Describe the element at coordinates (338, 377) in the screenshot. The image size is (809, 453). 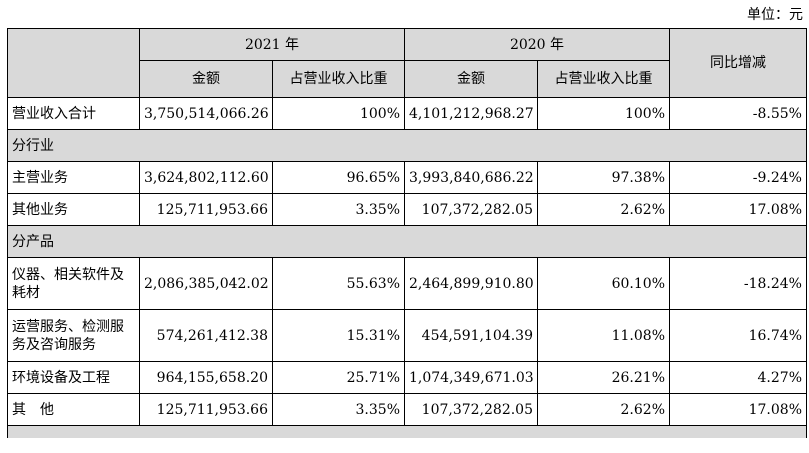
I see `ratio-2021-cell: 25.71%` at that location.